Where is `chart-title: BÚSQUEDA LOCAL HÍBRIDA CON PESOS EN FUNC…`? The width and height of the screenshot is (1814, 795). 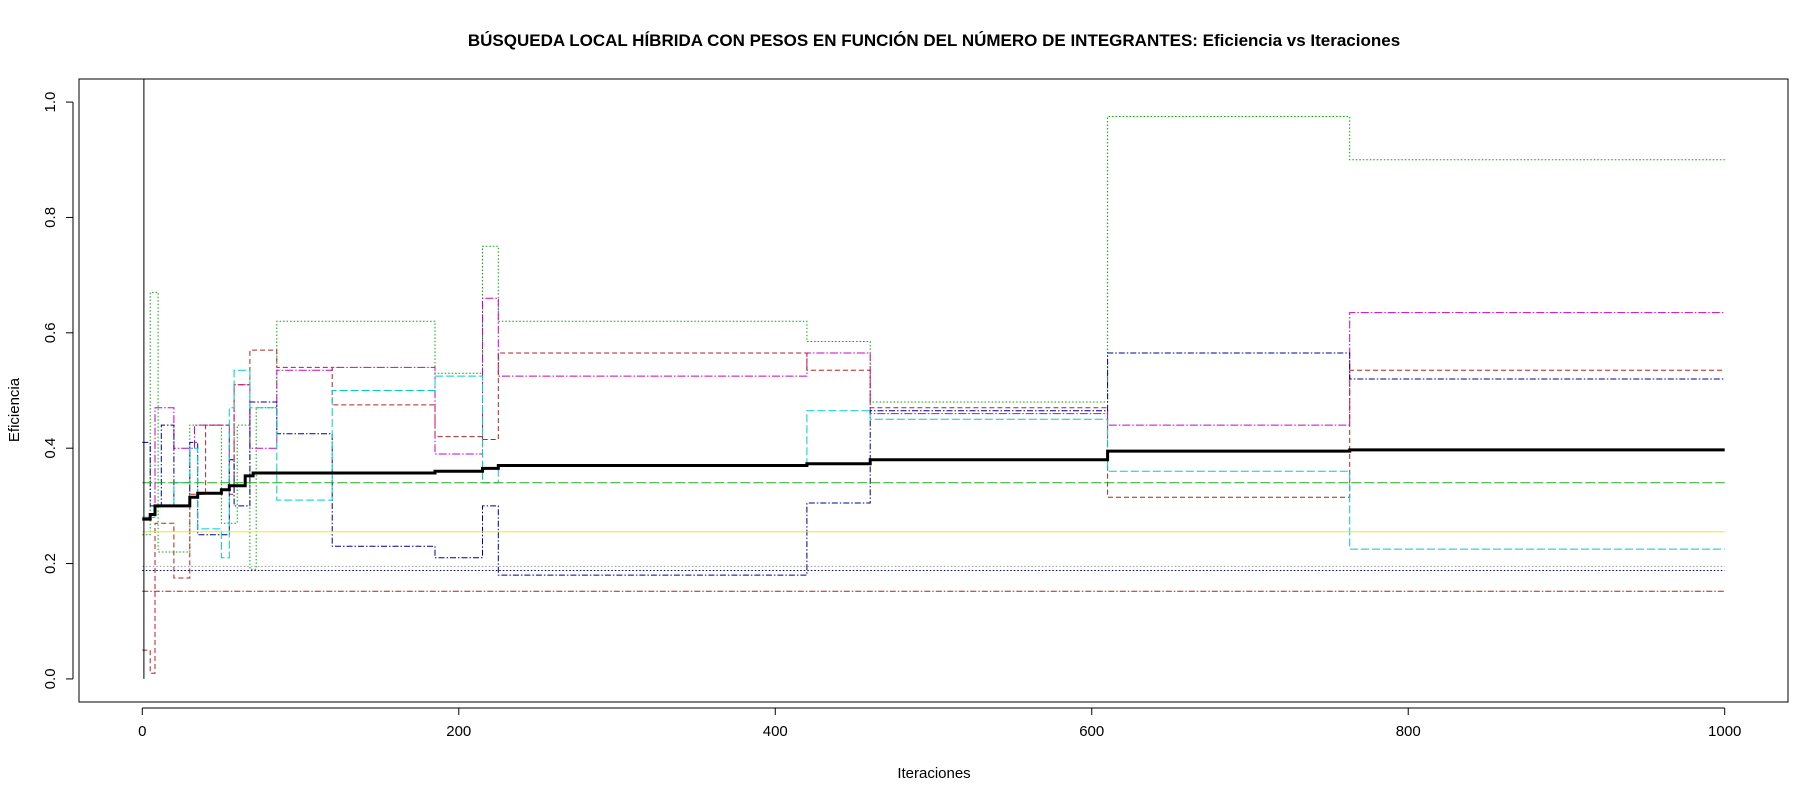
chart-title: BÚSQUEDA LOCAL HÍBRIDA CON PESOS EN FUNC… is located at coordinates (934, 40).